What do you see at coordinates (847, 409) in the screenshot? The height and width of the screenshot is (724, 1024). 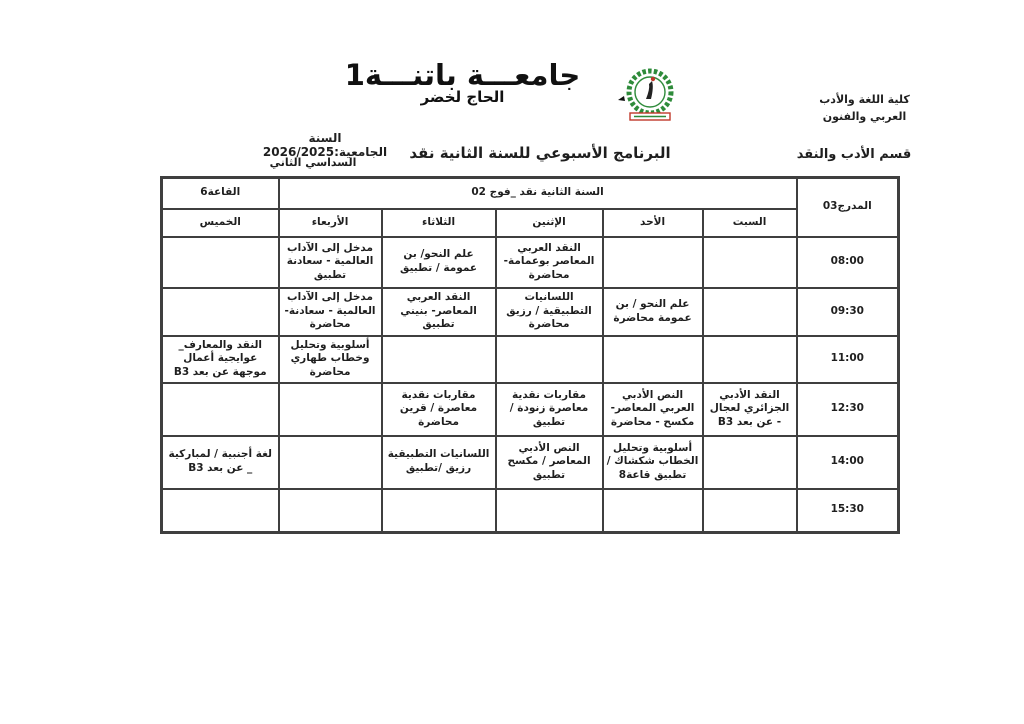 I see `time-slot: 12:30` at bounding box center [847, 409].